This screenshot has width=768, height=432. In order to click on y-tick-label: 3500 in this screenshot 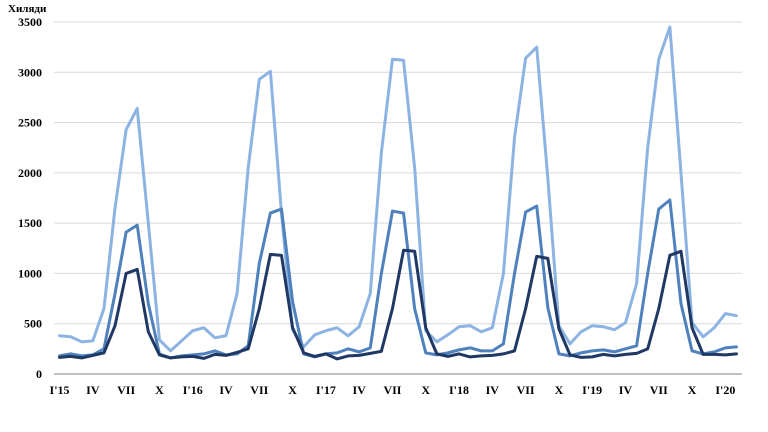, I will do `click(30, 22)`.